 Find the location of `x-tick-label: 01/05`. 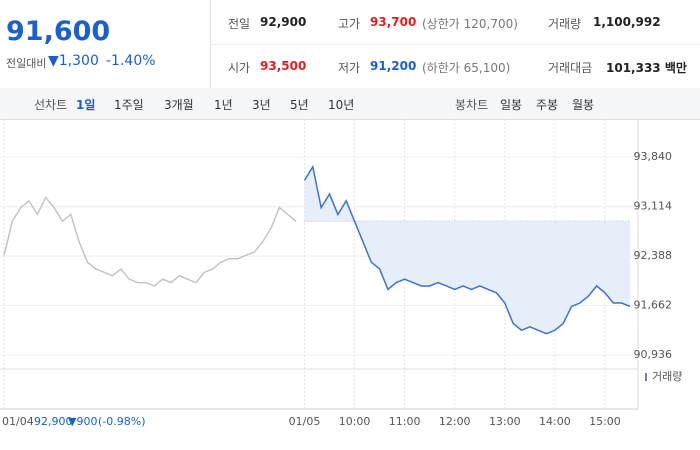

x-tick-label: 01/05 is located at coordinates (305, 421).